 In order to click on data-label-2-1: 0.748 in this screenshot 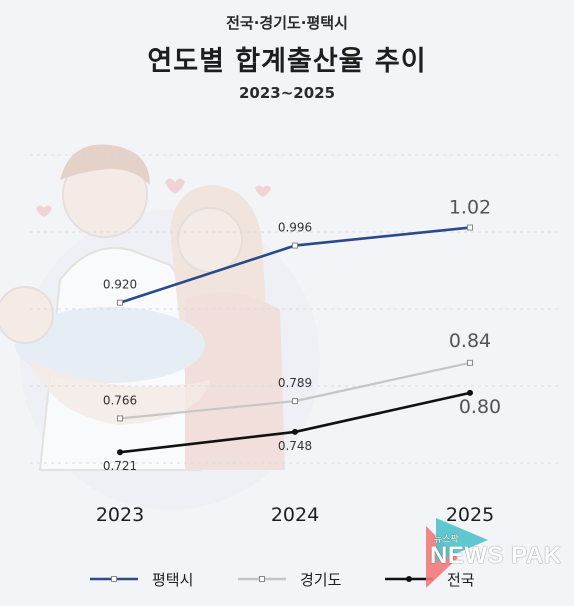, I will do `click(295, 446)`.